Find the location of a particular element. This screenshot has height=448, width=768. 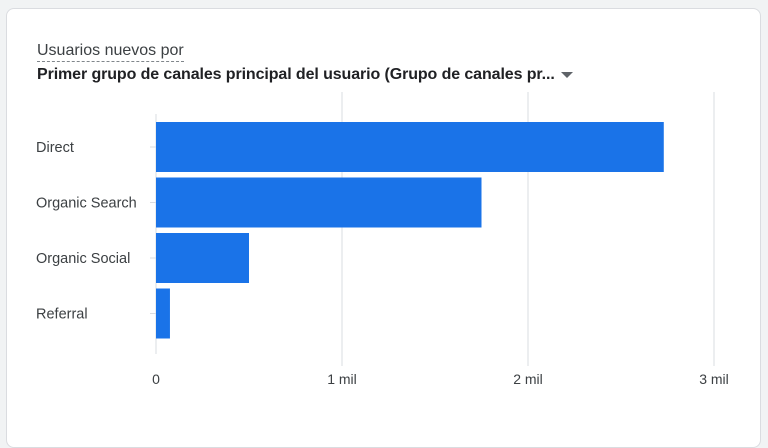

x-tick-label: 0 is located at coordinates (156, 379).